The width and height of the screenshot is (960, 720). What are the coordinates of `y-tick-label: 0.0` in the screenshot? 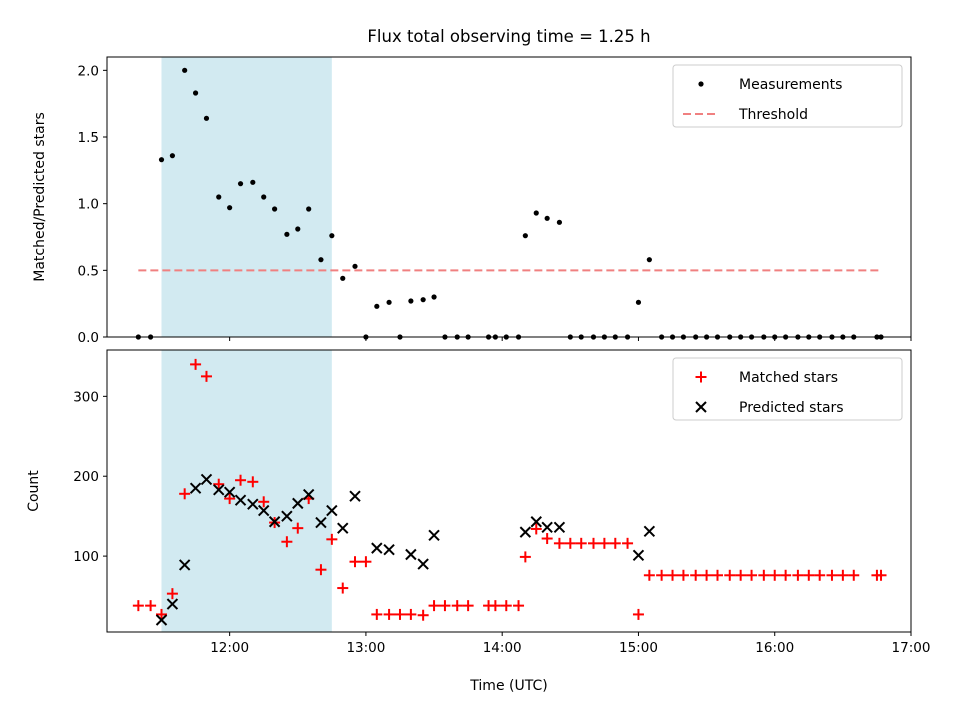 It's located at (88, 338).